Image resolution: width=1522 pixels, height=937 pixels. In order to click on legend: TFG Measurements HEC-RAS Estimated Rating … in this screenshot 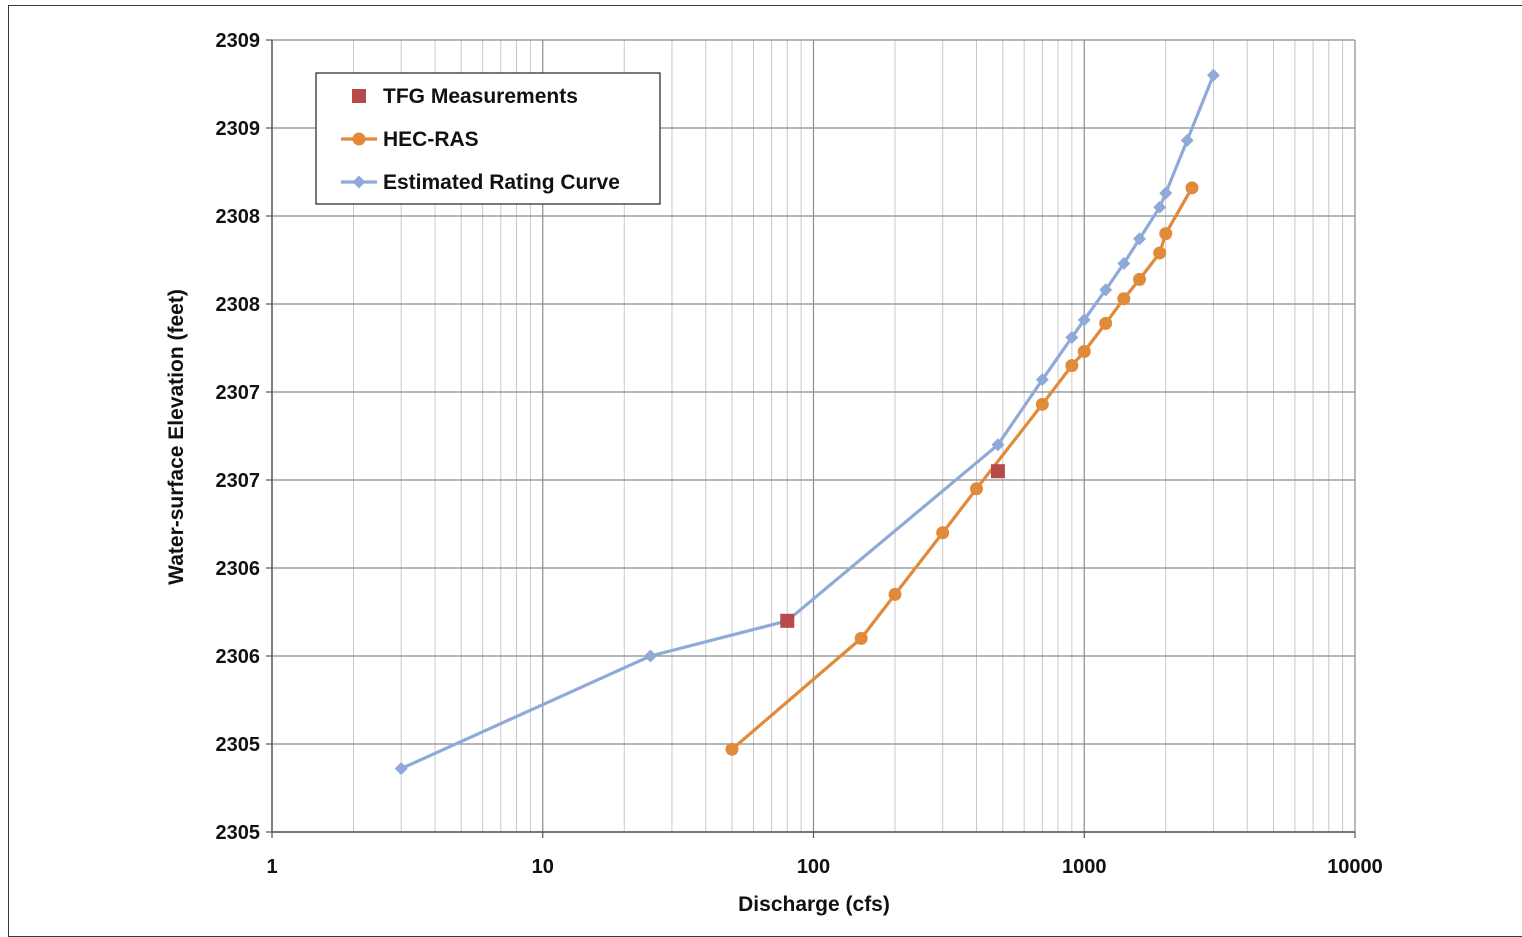, I will do `click(488, 138)`.